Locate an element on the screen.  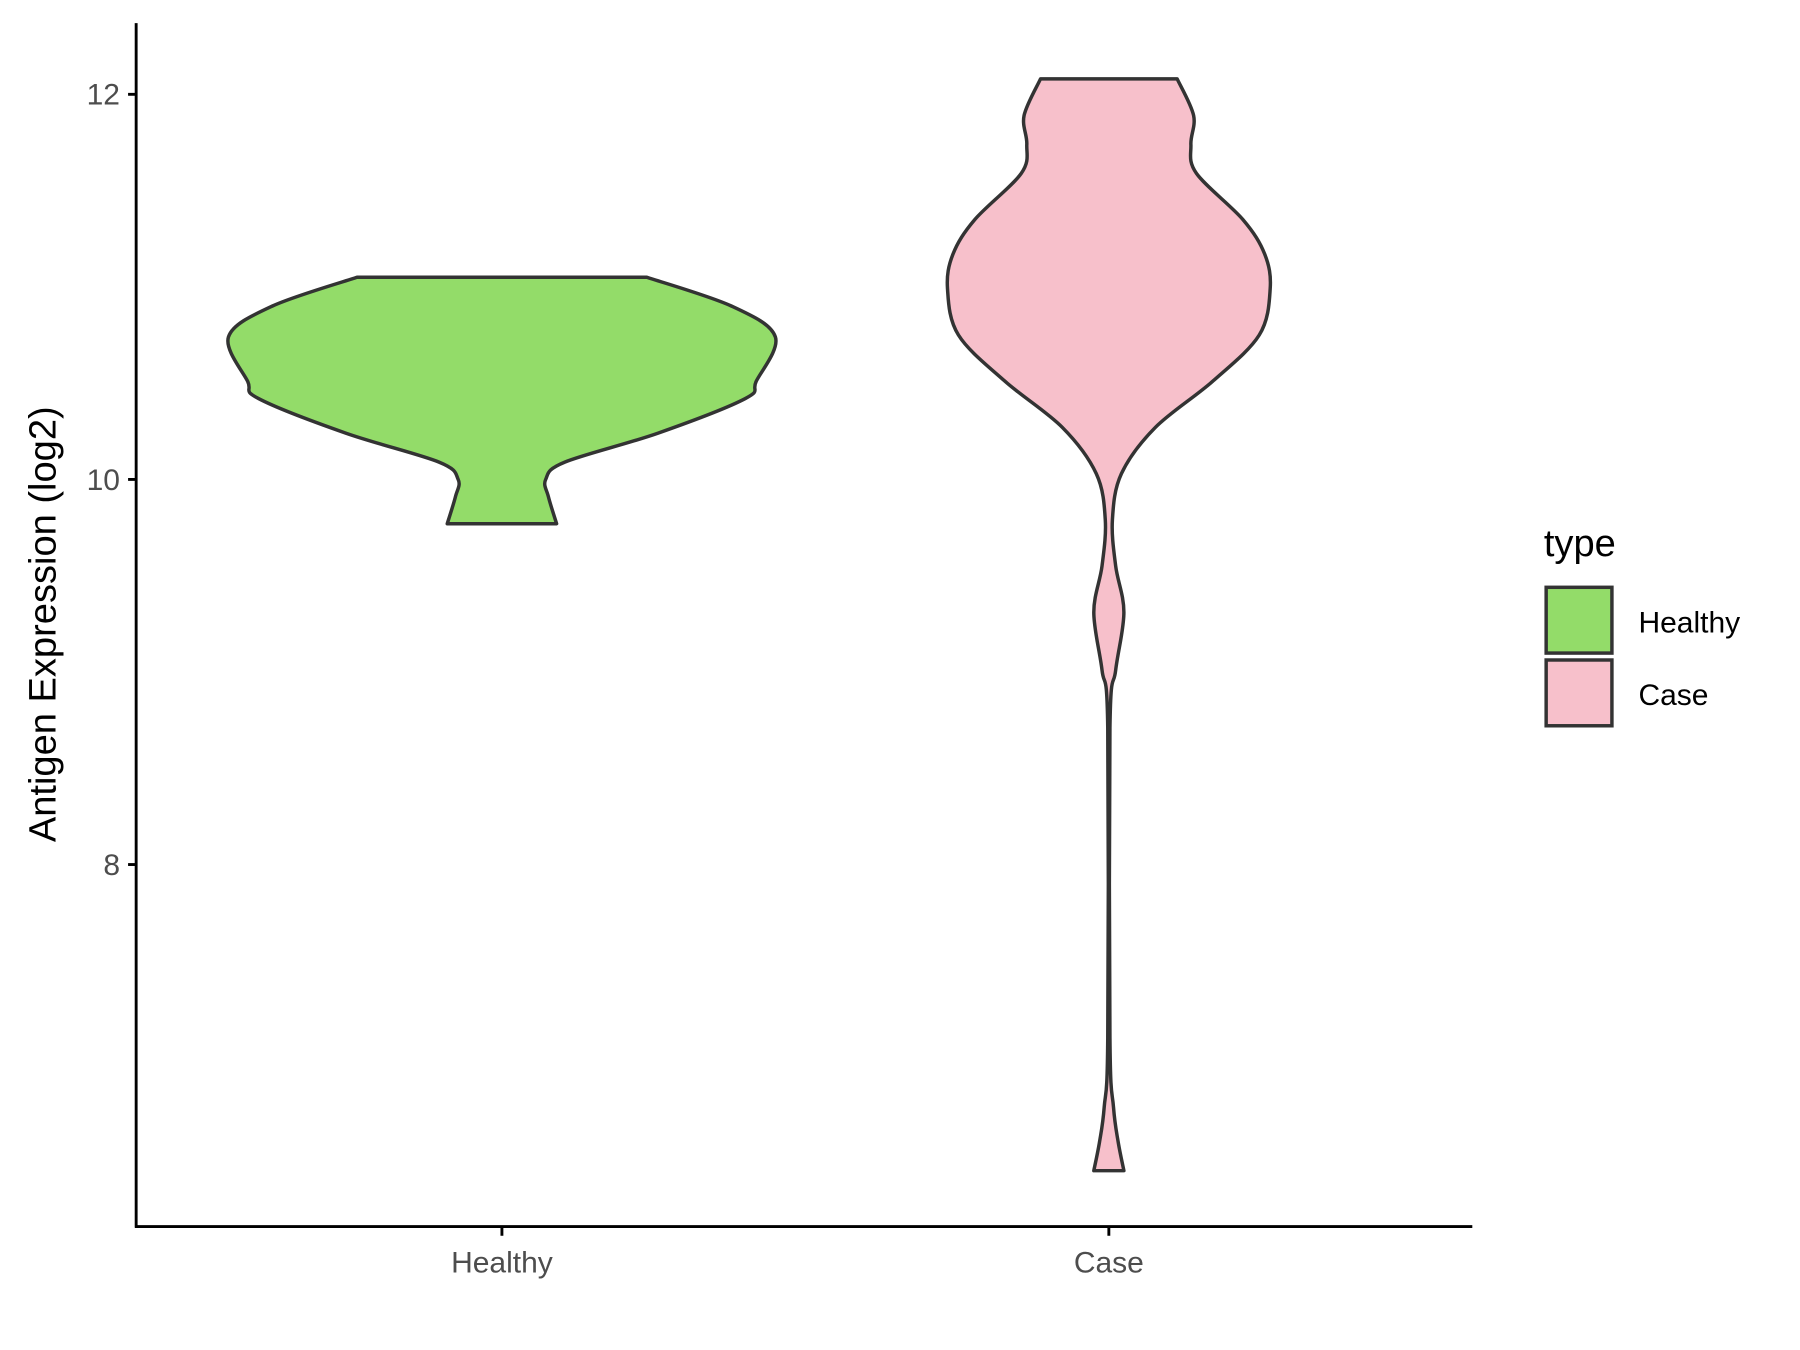
x-tick-label: Case is located at coordinates (1109, 1263).